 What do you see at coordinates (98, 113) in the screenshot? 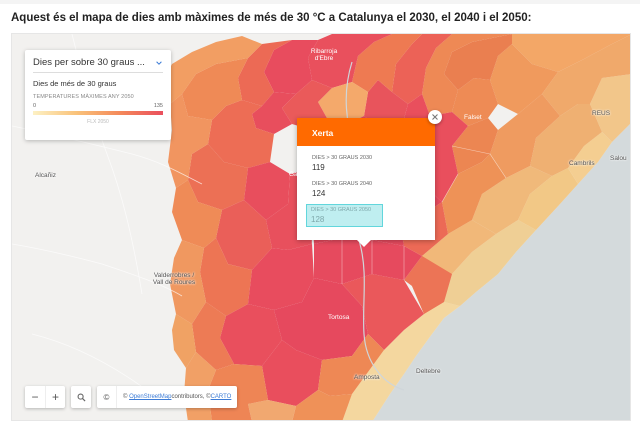
I see `legend-color-bar` at bounding box center [98, 113].